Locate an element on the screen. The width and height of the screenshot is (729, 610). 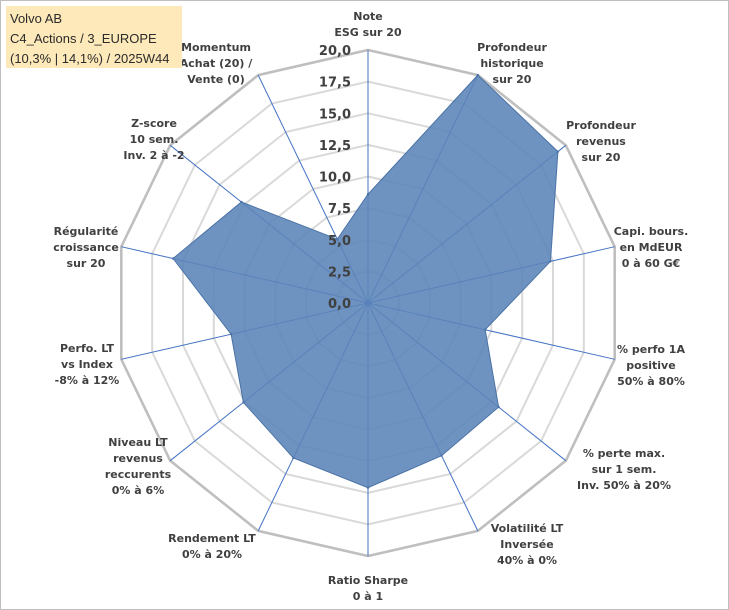
tick-label: 5,0 is located at coordinates (339, 241).